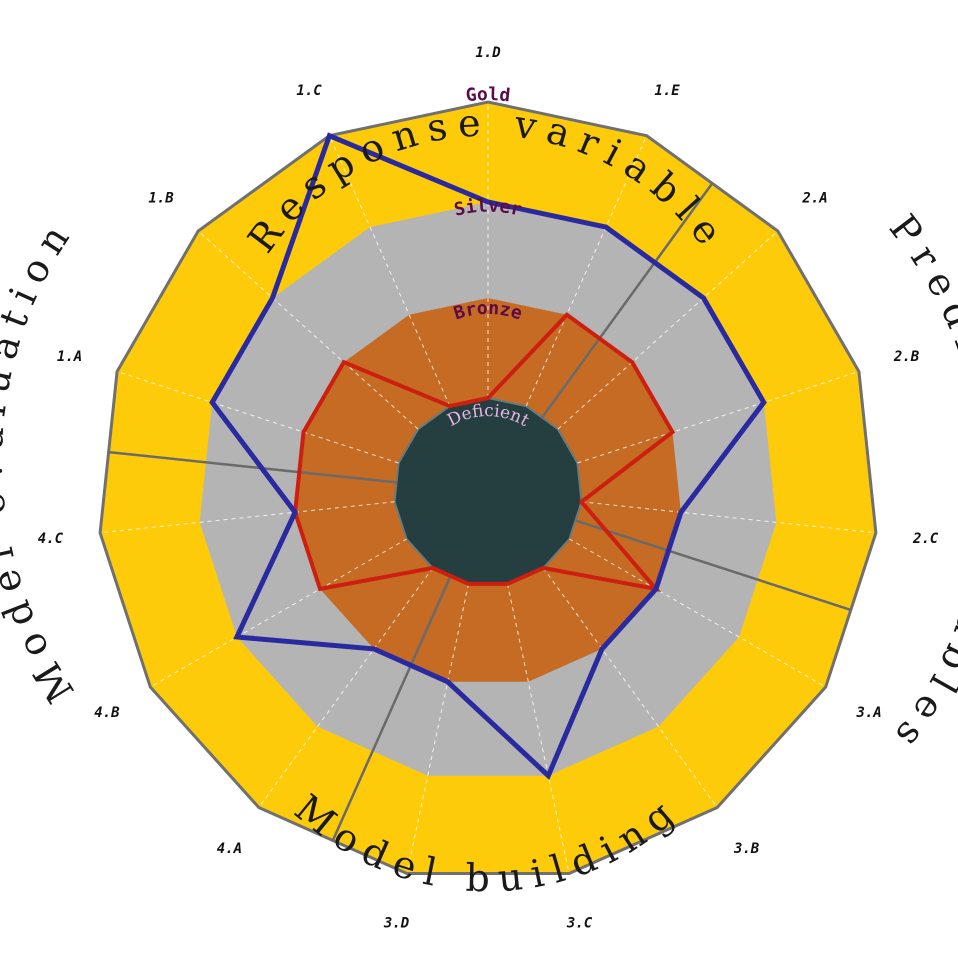 This screenshot has height=966, width=958. I want to click on gridline-1.C, so click(389, 271).